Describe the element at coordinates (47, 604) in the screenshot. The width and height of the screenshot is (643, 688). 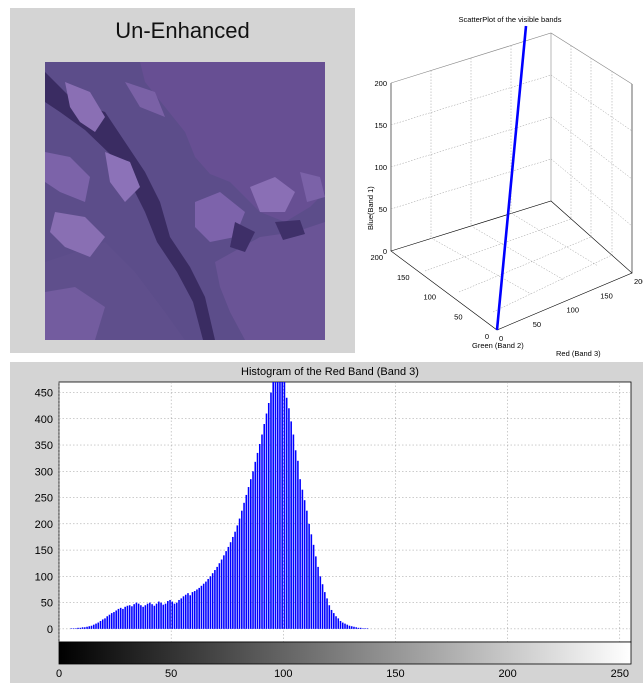
I see `histogram-y-tick: 50` at that location.